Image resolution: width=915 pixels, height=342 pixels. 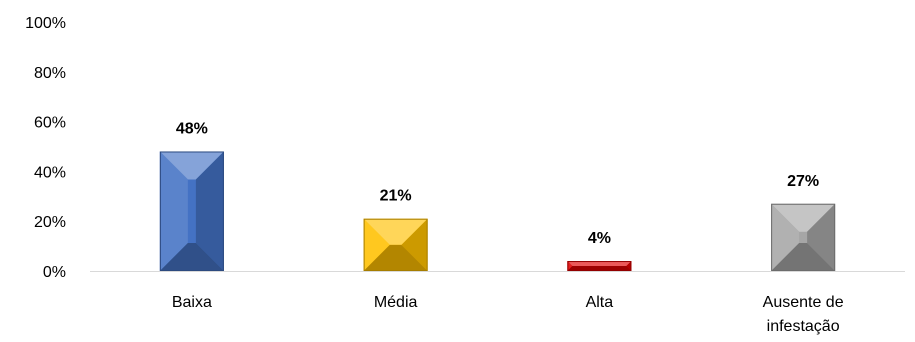 I want to click on category-label-line: Ausente de, so click(x=803, y=302).